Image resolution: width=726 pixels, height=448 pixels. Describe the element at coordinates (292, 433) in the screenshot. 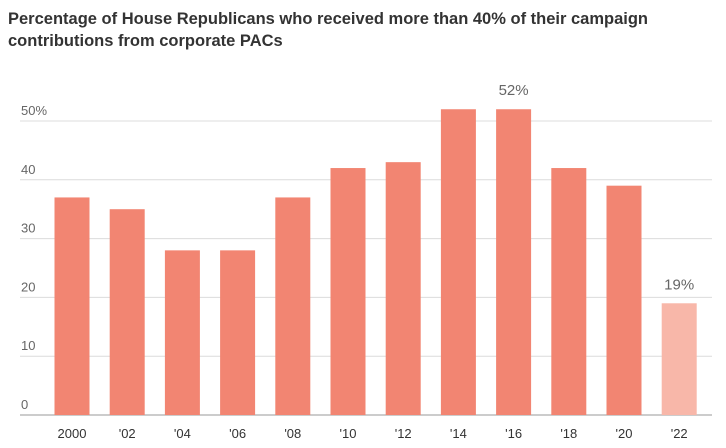

I see `x-tick-label: '08` at that location.